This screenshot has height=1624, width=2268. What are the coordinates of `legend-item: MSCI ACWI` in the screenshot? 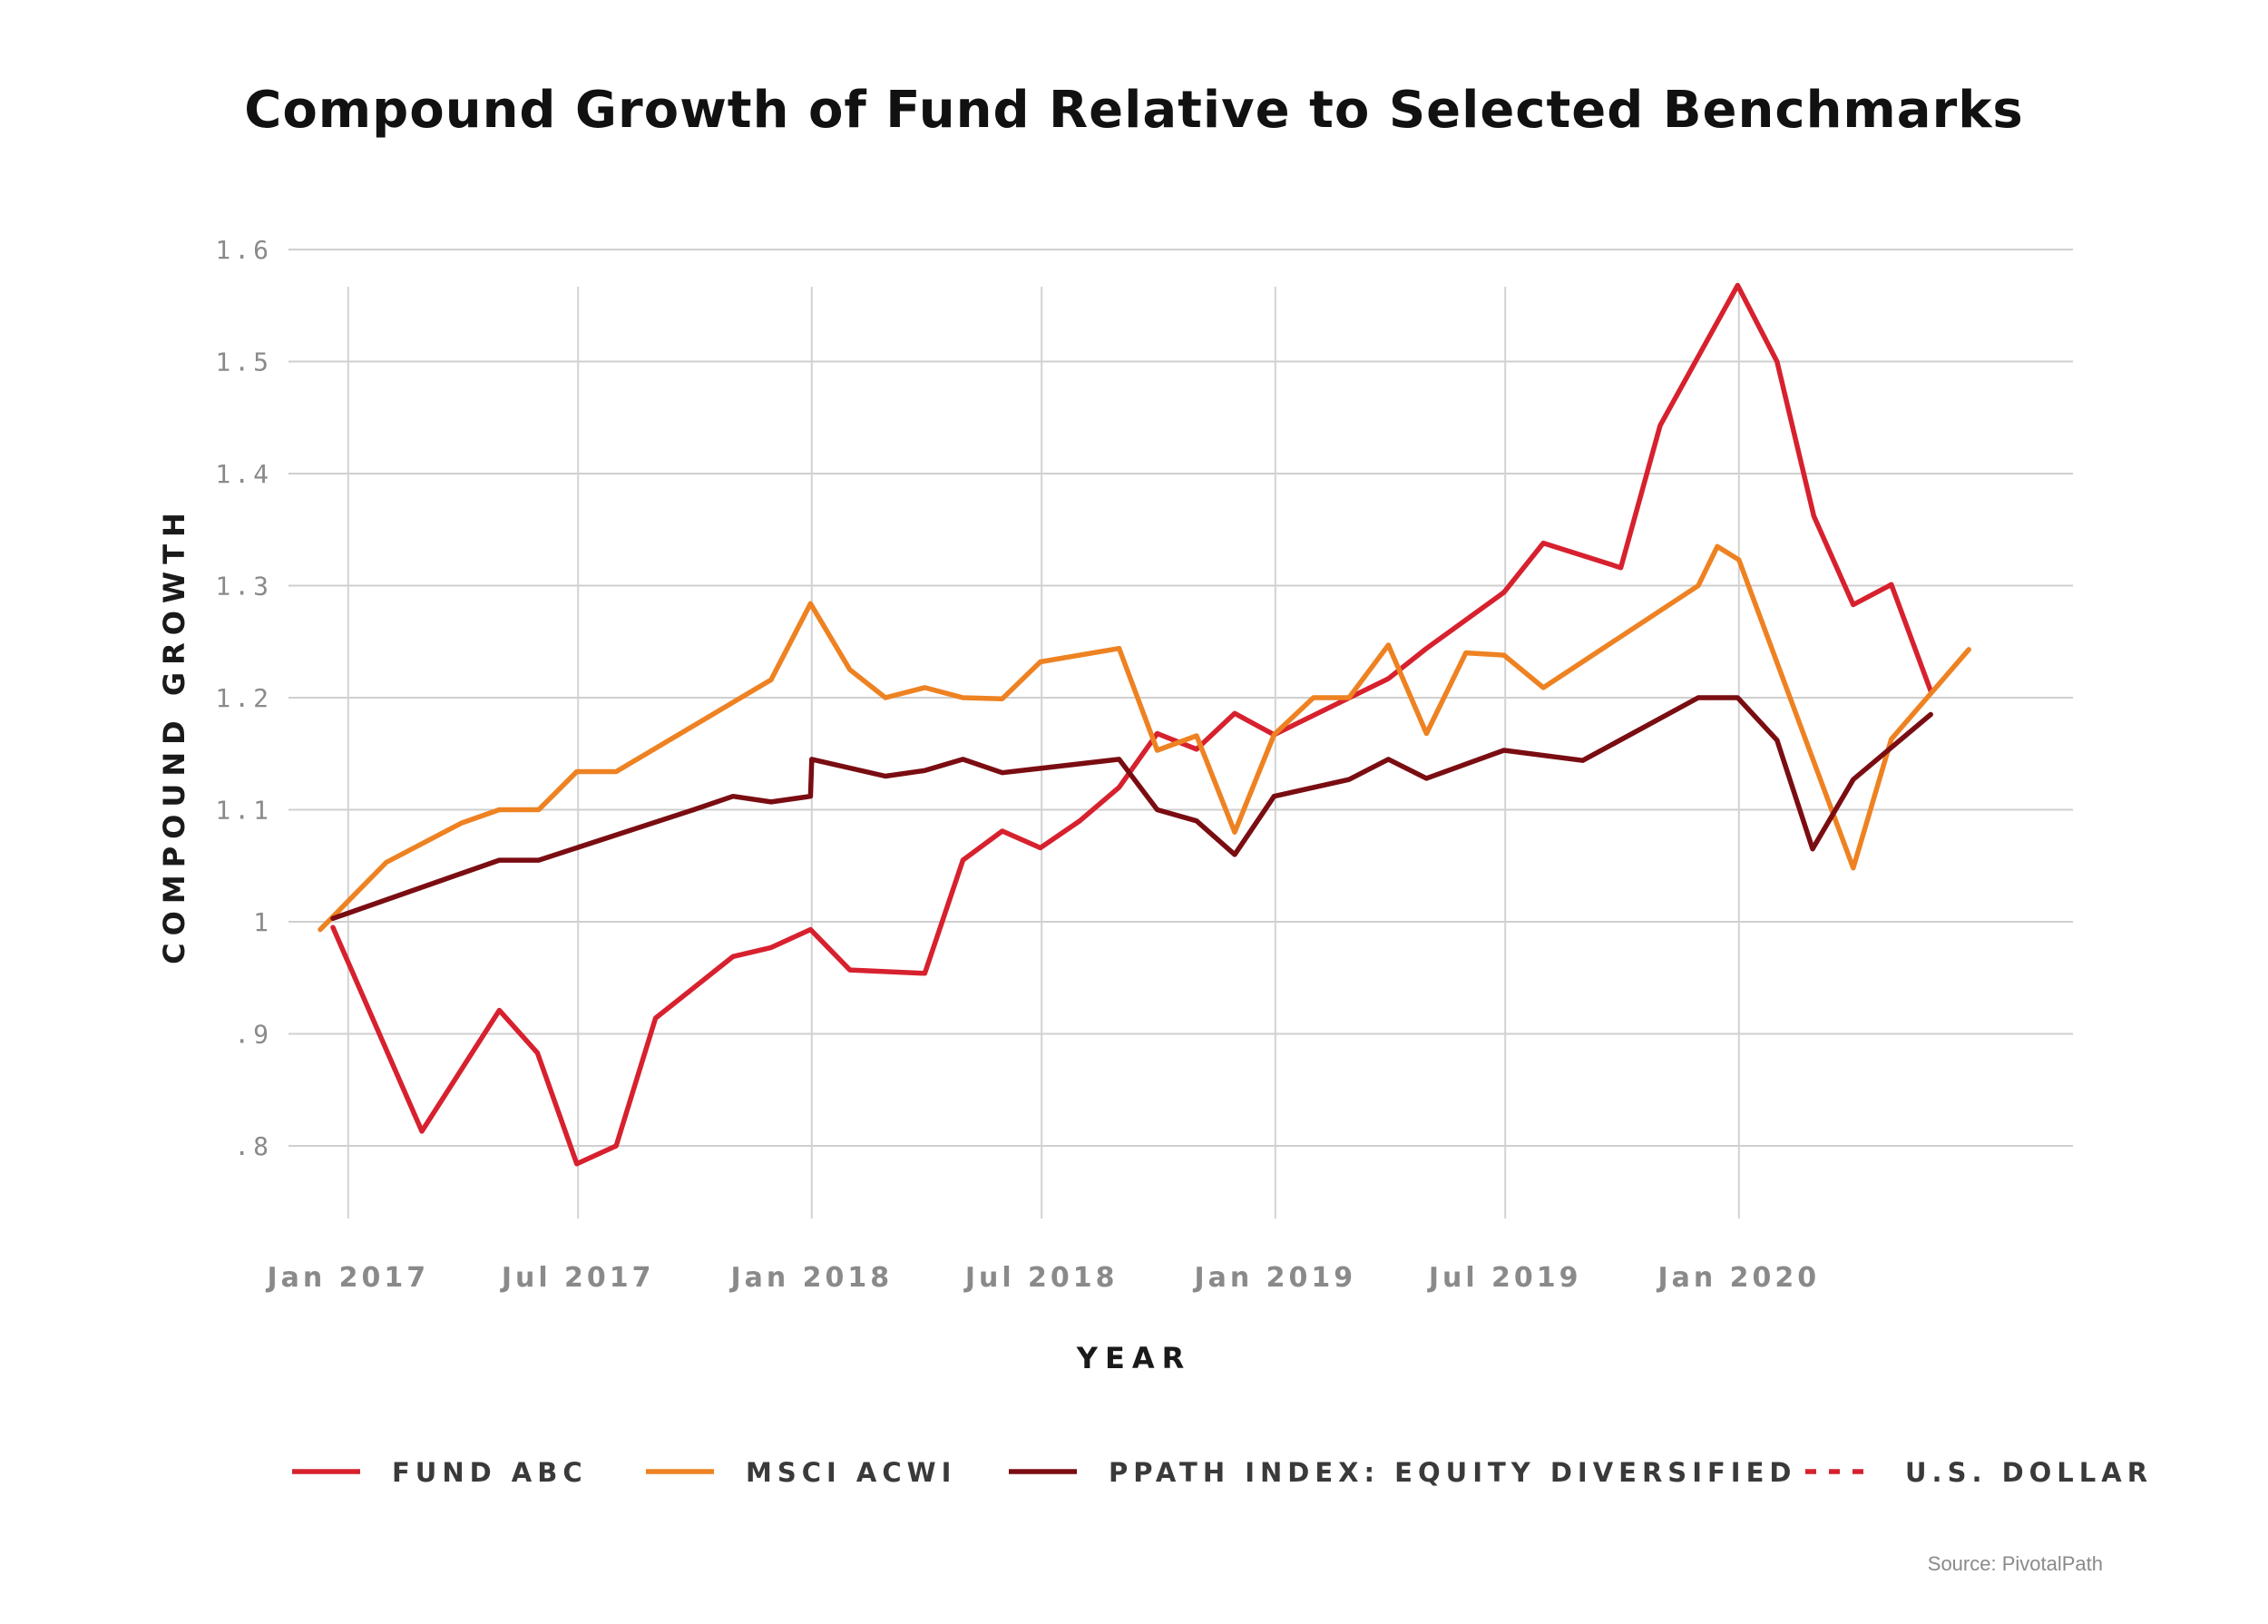 It's located at (801, 1472).